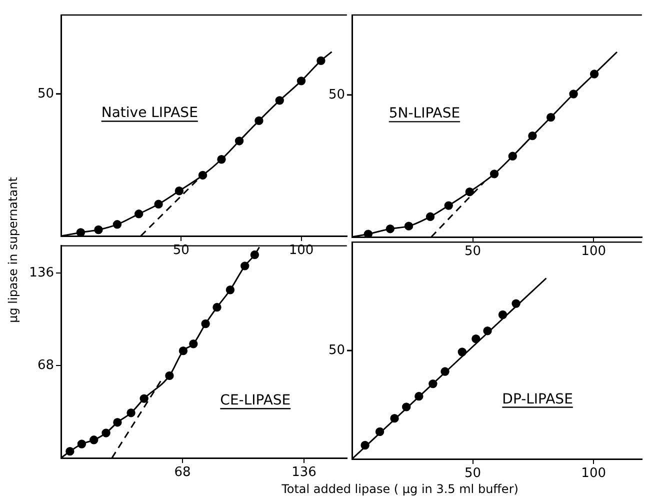 The height and width of the screenshot is (498, 647). What do you see at coordinates (45, 94) in the screenshot?
I see `text: 50` at bounding box center [45, 94].